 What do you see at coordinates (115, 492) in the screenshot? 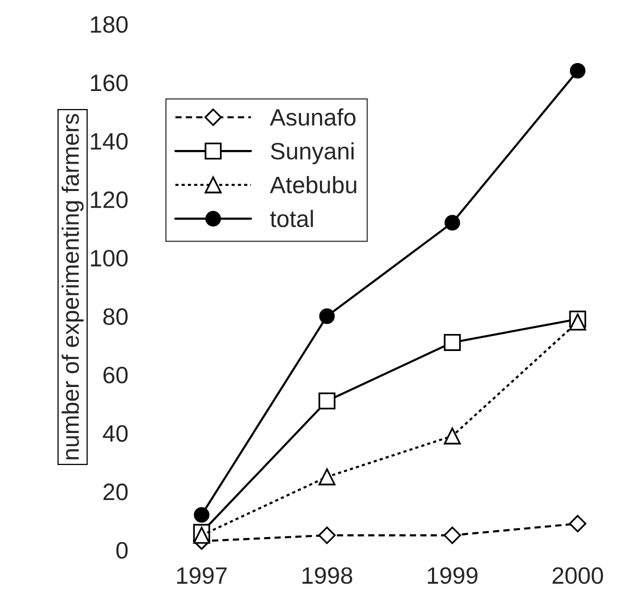
I see `y-tick-label: 20` at bounding box center [115, 492].